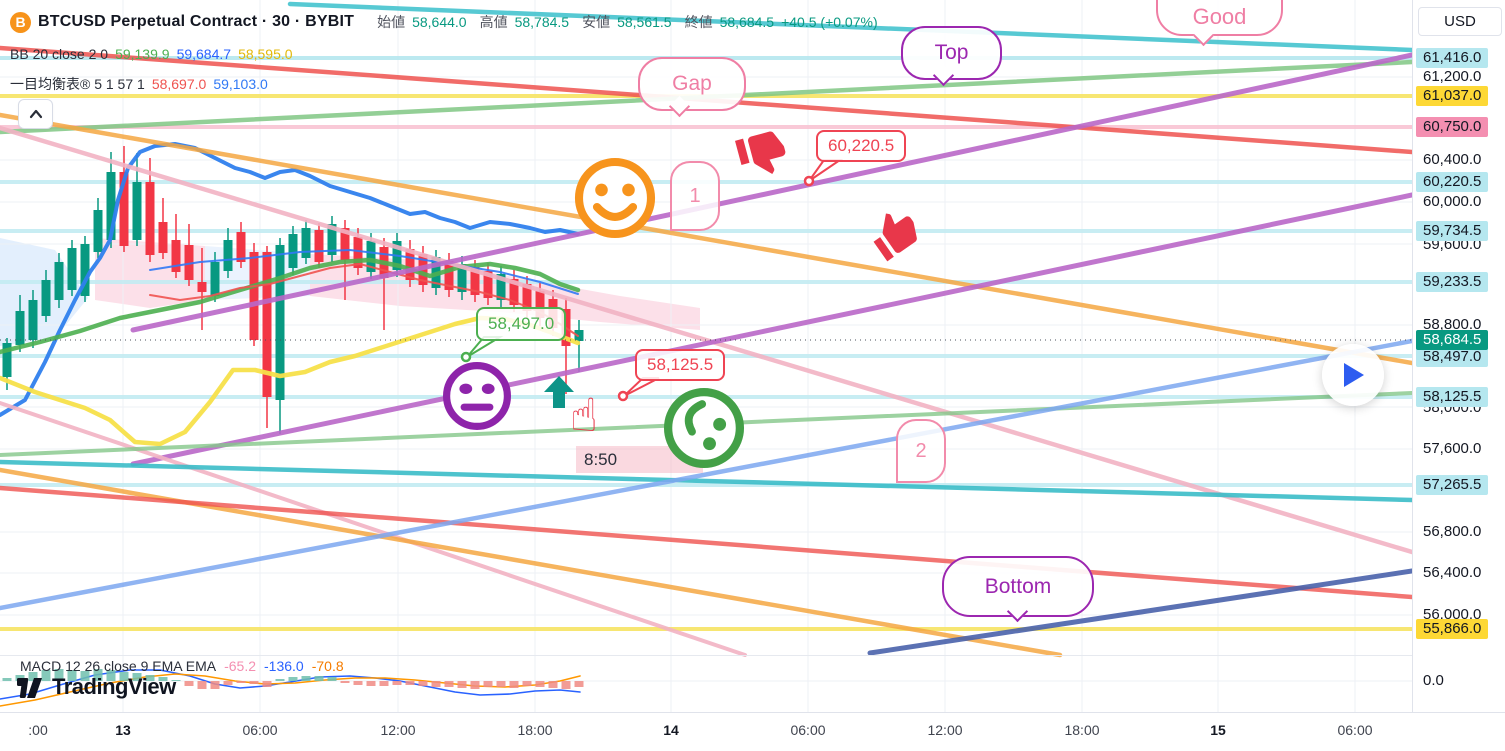 The image size is (1505, 751). Describe the element at coordinates (1452, 201) in the screenshot. I see `price-label: 60,000.0` at that location.